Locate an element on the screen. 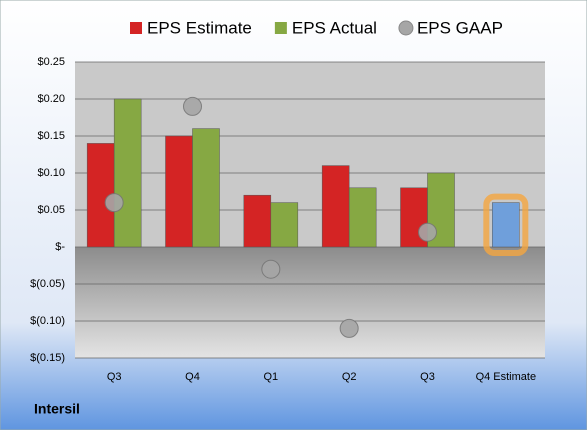 The width and height of the screenshot is (587, 430). y-tick-label: $0.20 is located at coordinates (51, 99).